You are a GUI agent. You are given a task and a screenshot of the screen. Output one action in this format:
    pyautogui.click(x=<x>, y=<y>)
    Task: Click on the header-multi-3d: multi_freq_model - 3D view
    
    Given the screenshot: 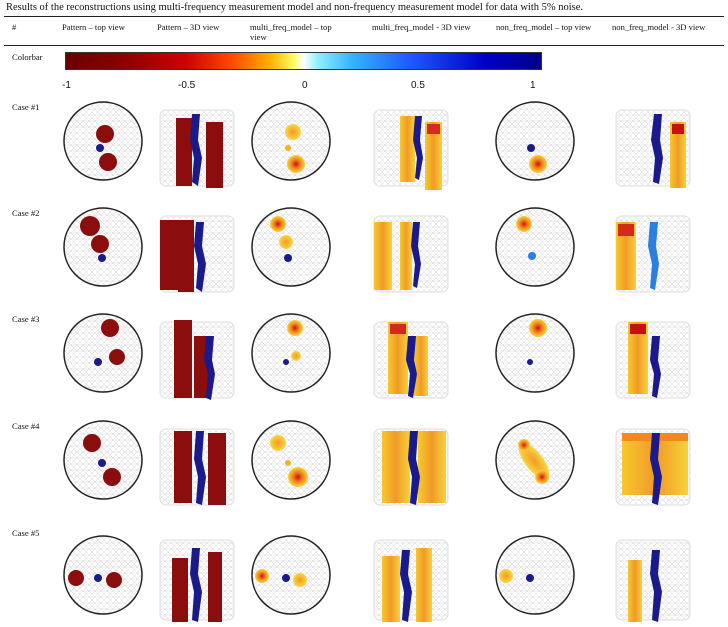 What is the action you would take?
    pyautogui.click(x=421, y=27)
    